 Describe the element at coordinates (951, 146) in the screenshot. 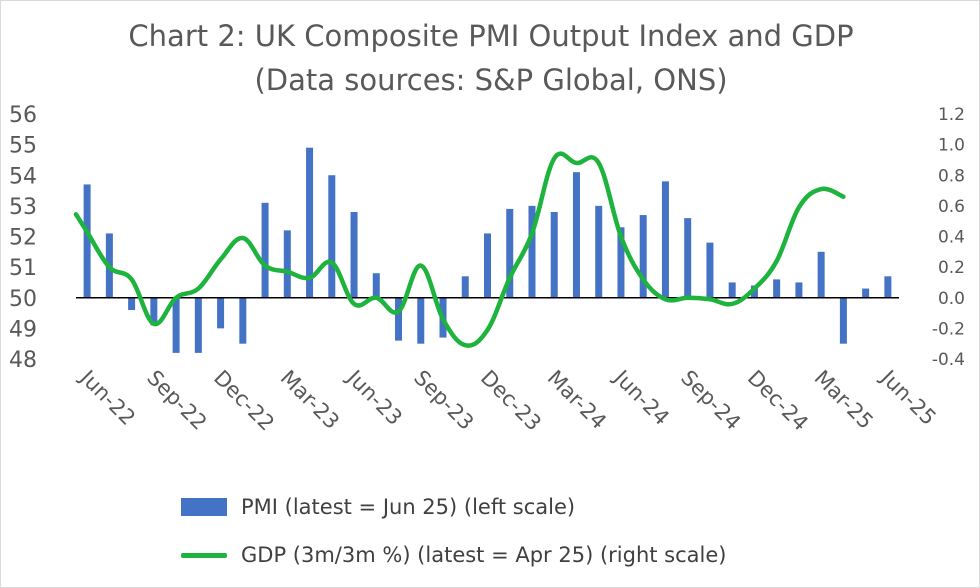

I see `right-axis-tick-label: 1.0` at that location.